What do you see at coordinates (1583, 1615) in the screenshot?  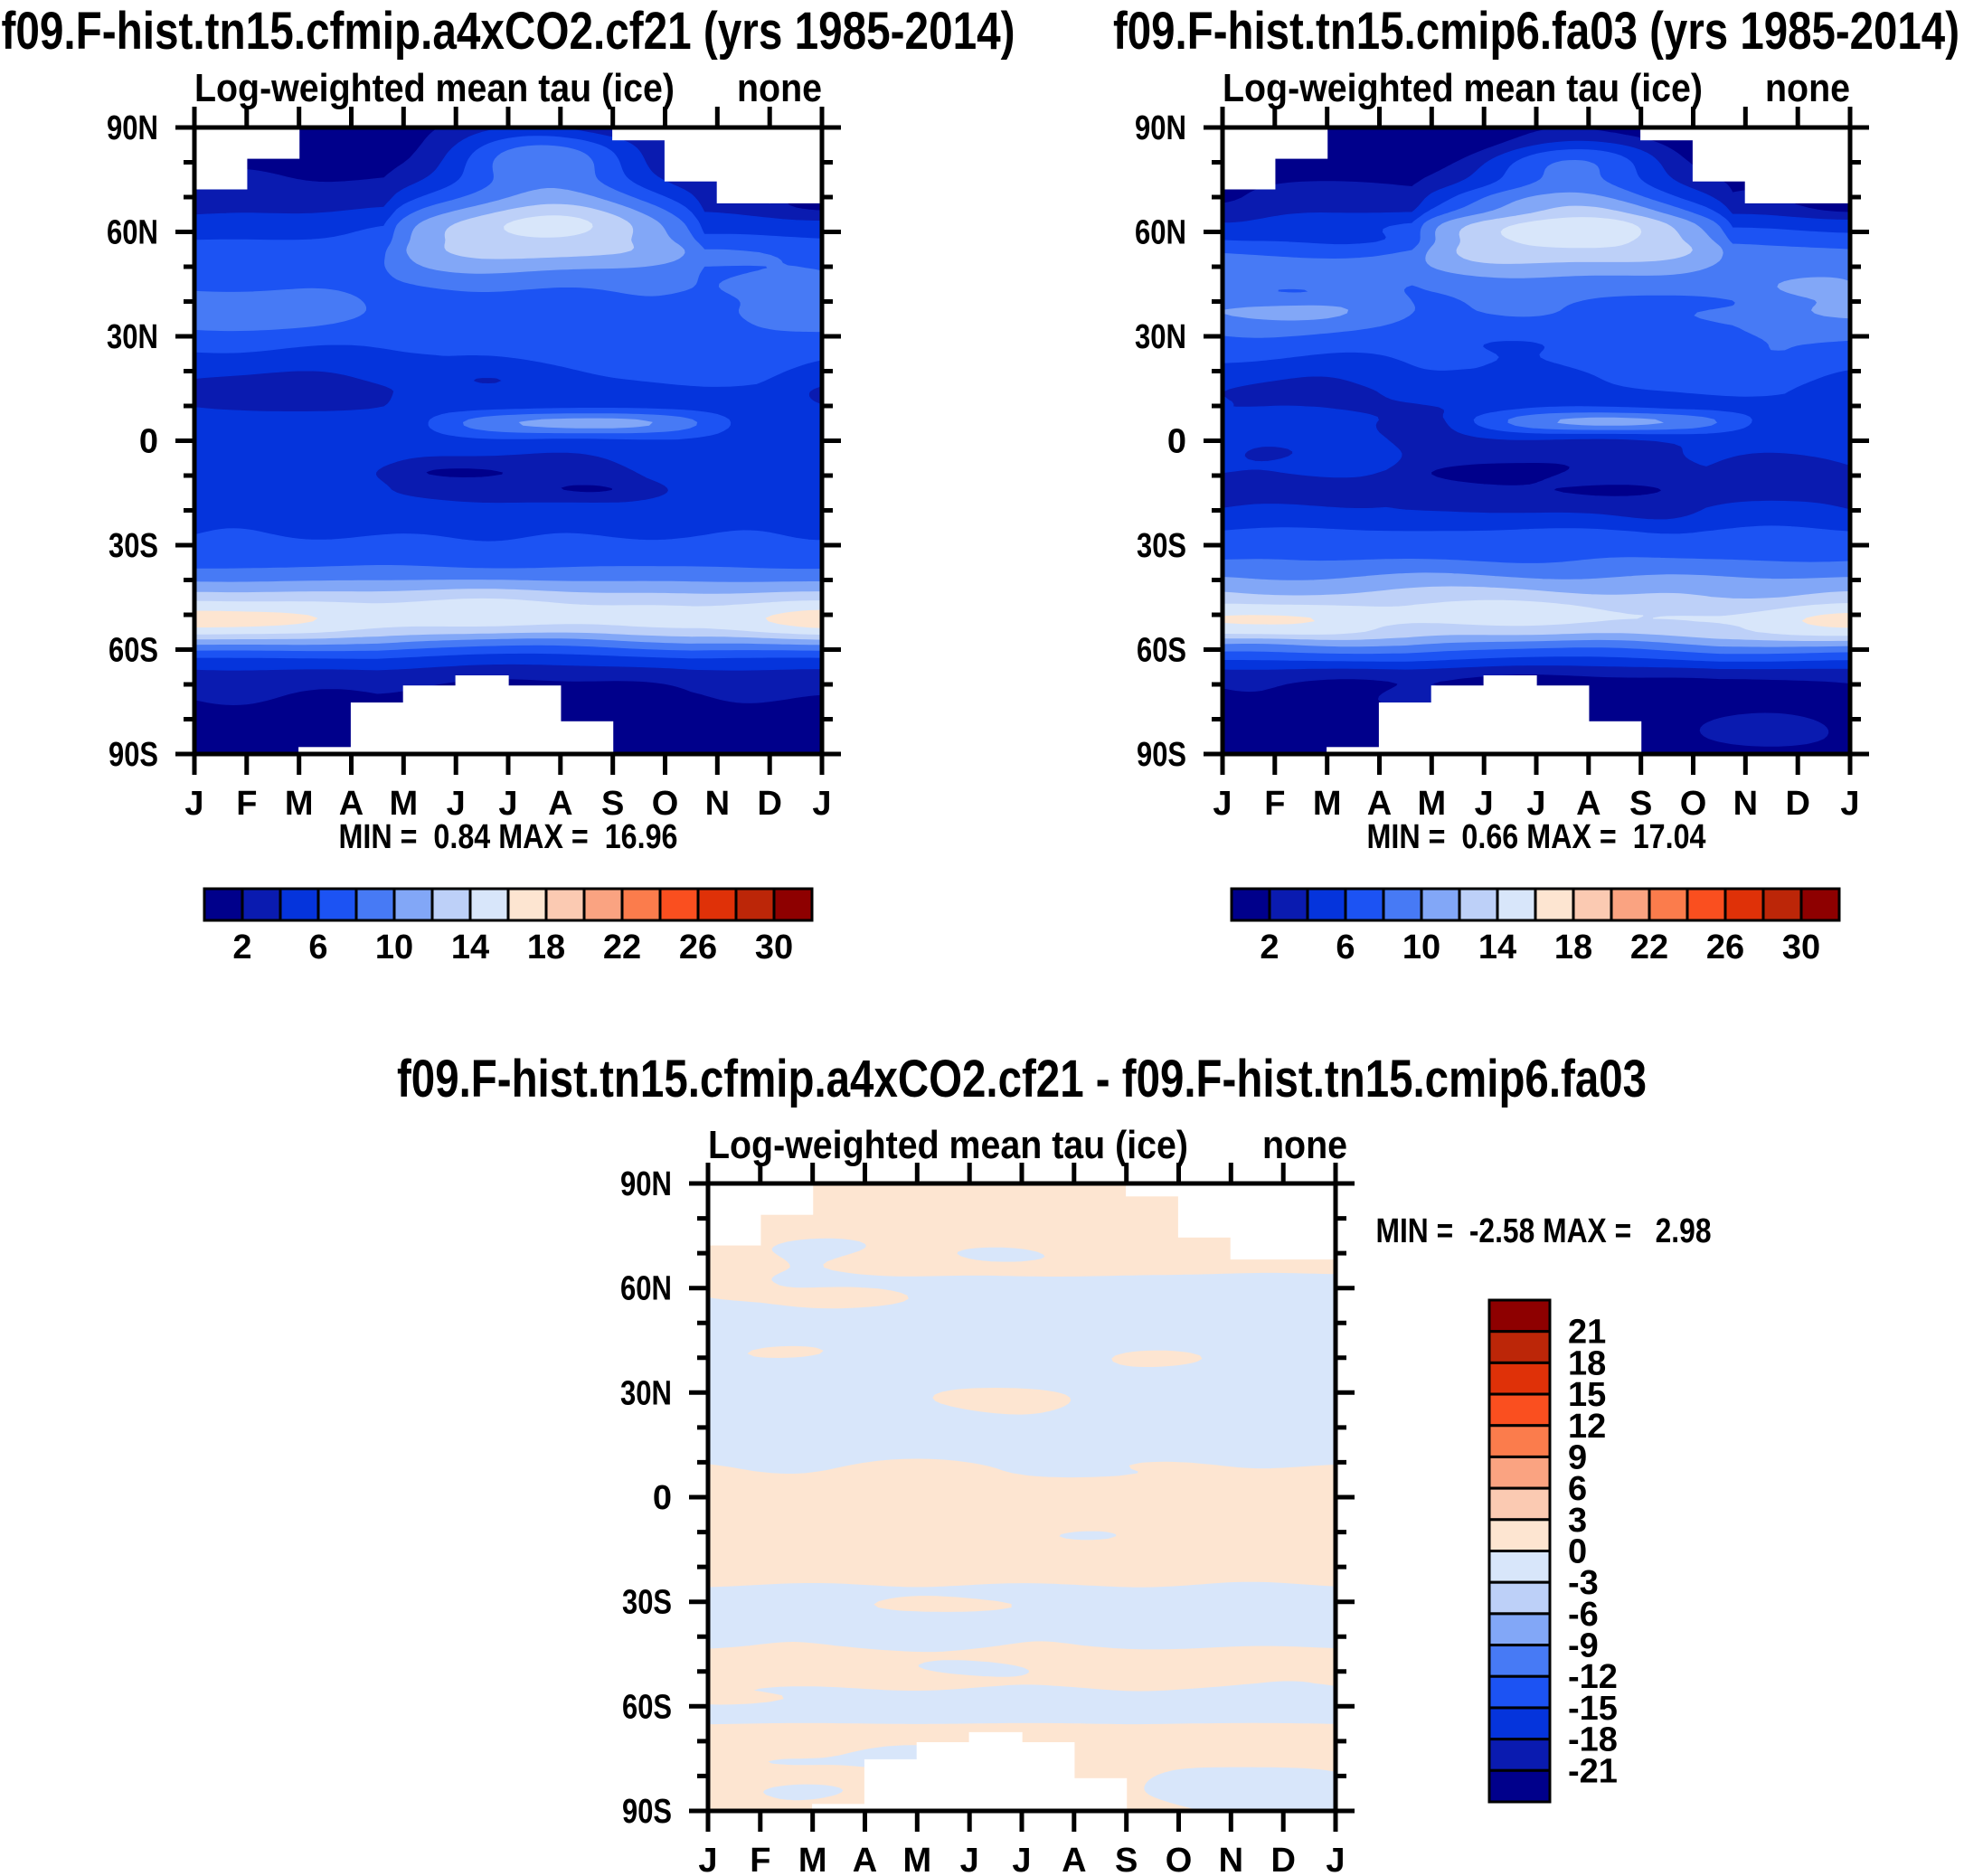 I see `svg-text: -6` at bounding box center [1583, 1615].